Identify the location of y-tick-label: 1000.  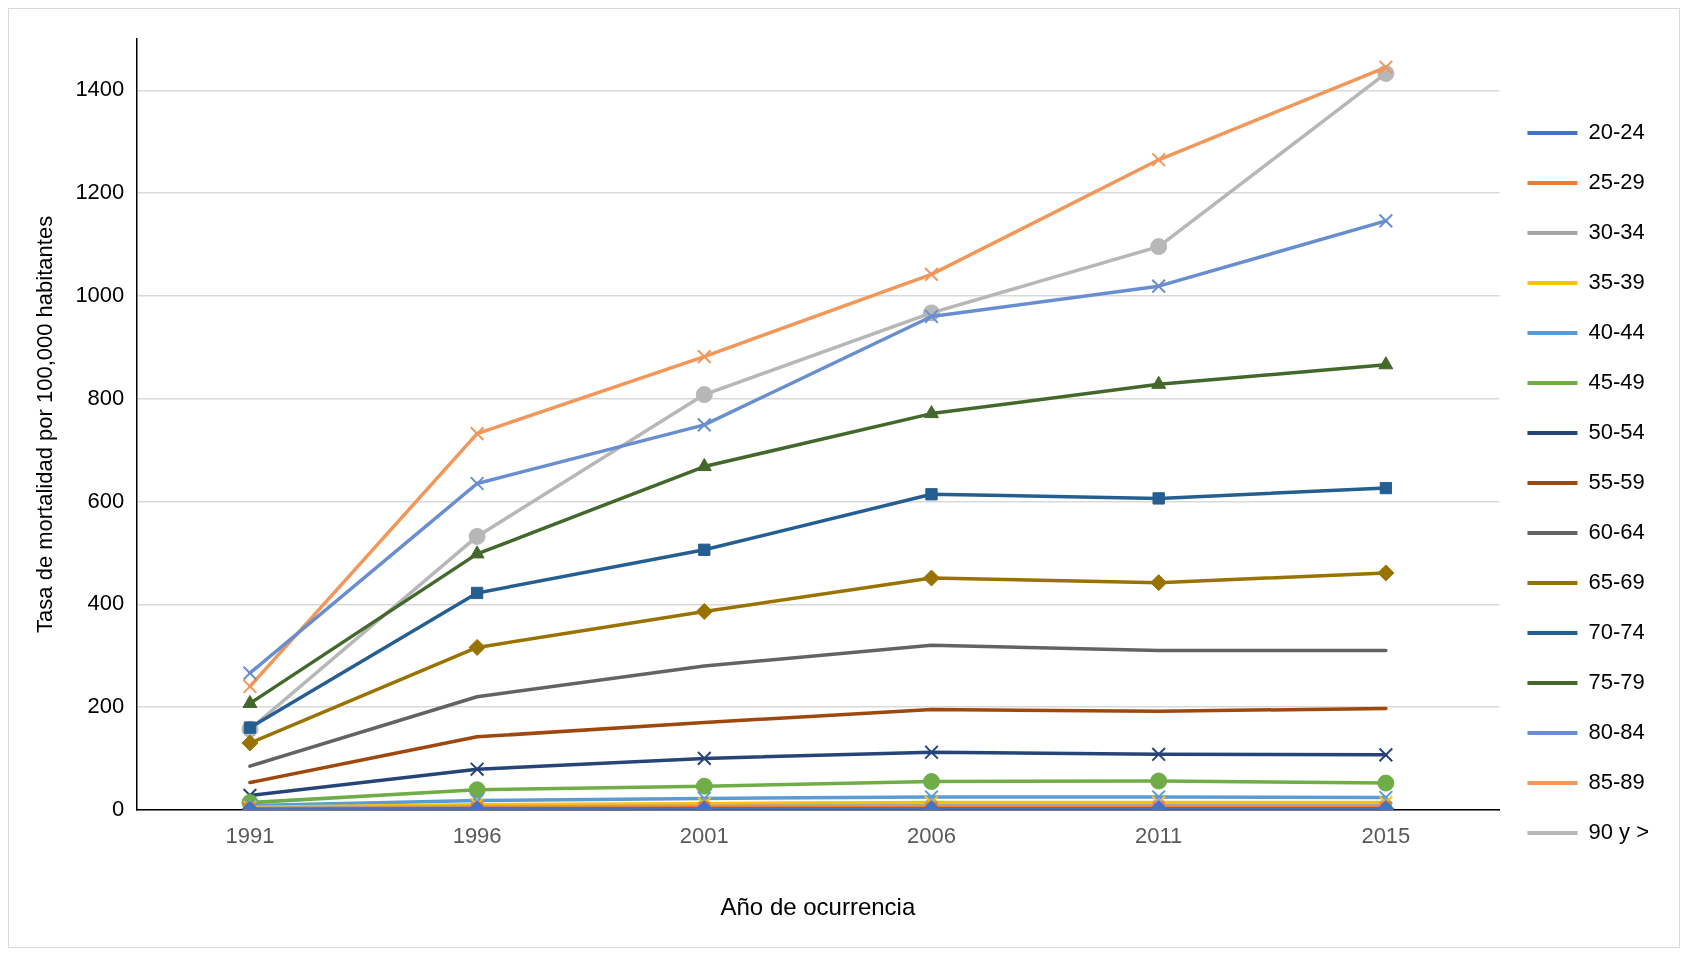
(100, 294).